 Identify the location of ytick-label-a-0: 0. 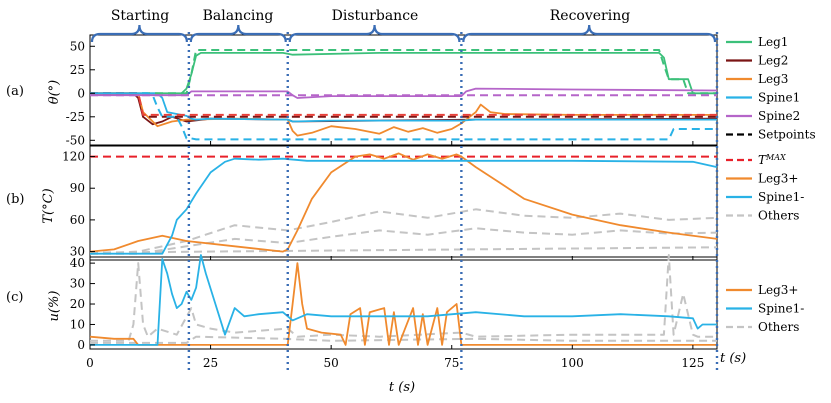
(81, 93).